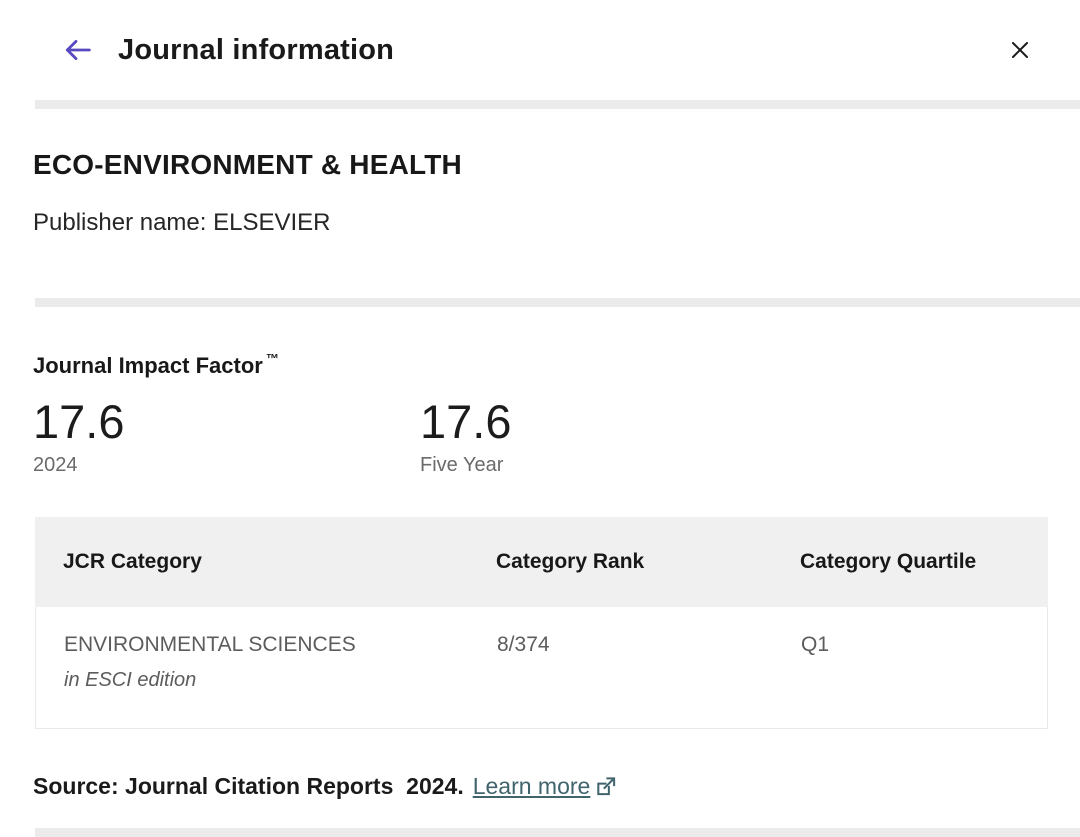  Describe the element at coordinates (613, 436) in the screenshot. I see `metric-five-year: 17.6 Five Year` at that location.